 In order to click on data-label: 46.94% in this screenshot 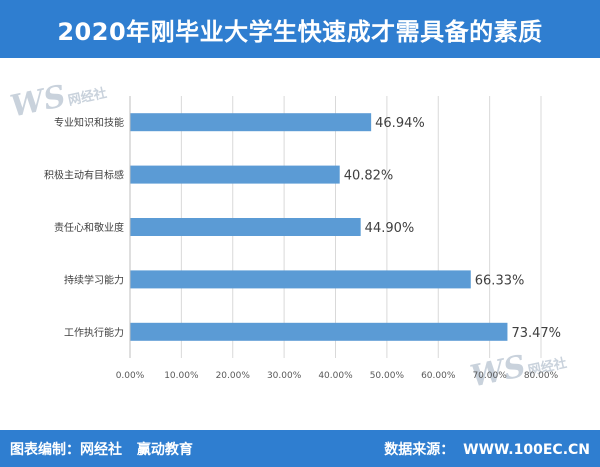, I will do `click(400, 123)`.